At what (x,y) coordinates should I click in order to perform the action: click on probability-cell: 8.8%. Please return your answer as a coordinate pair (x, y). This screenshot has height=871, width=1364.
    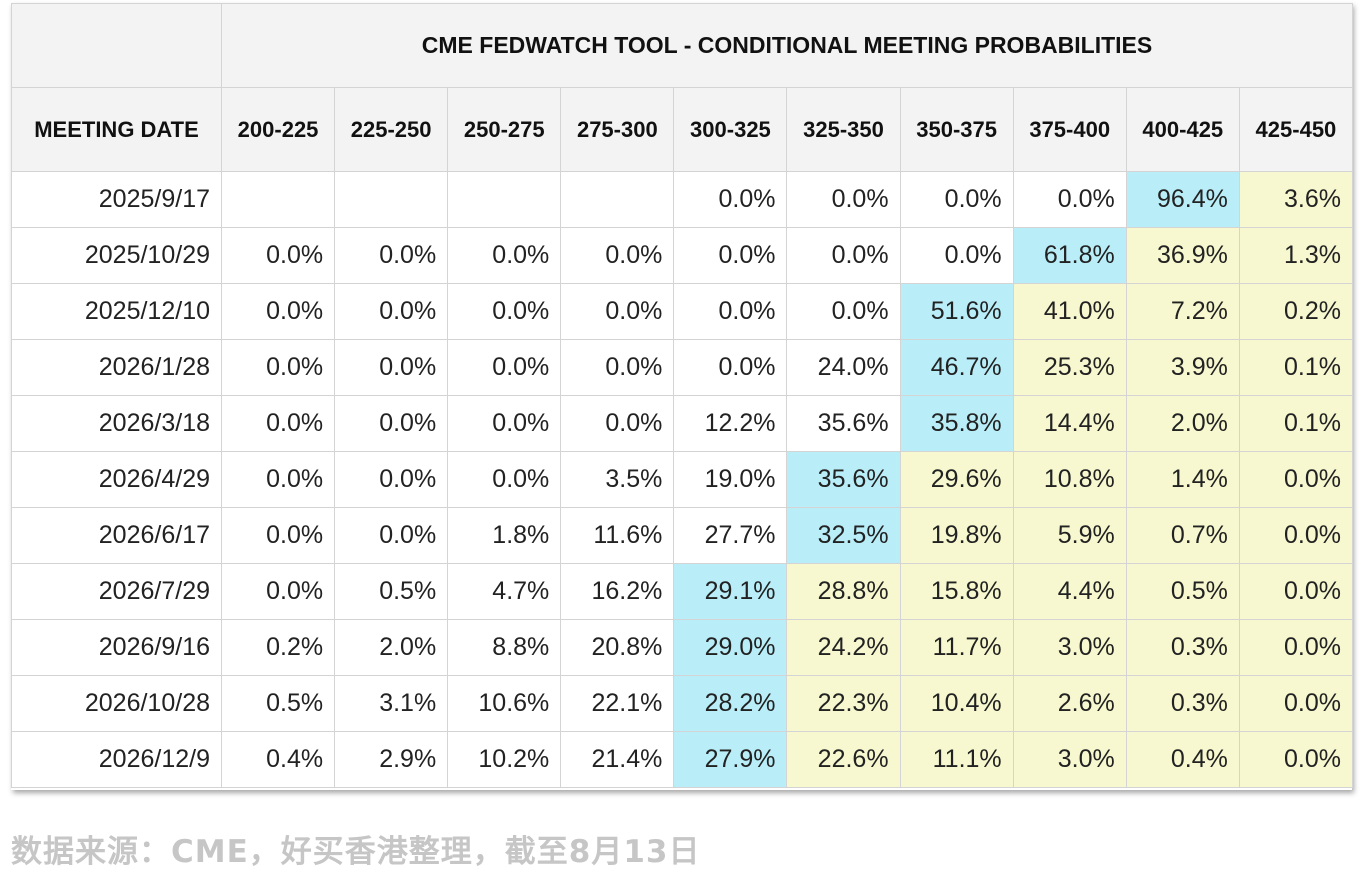
    Looking at the image, I should click on (504, 647).